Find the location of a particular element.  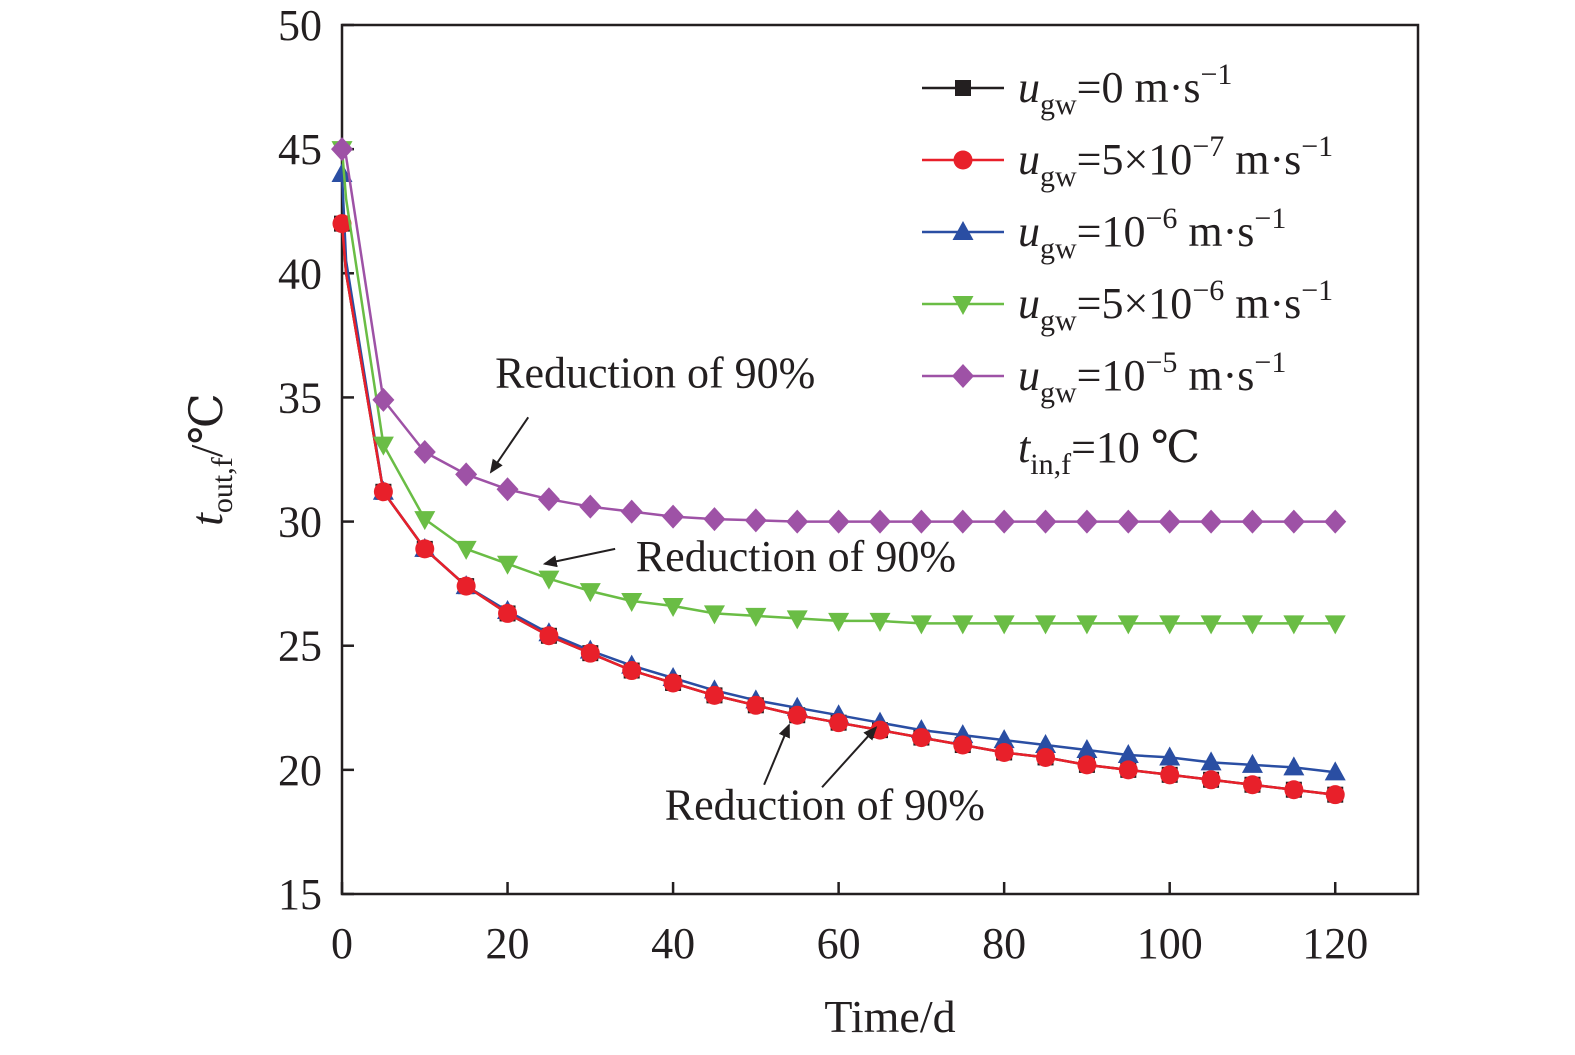

legend-item-2: ugw=5×10−7 m·s−1 is located at coordinates (1127, 161).